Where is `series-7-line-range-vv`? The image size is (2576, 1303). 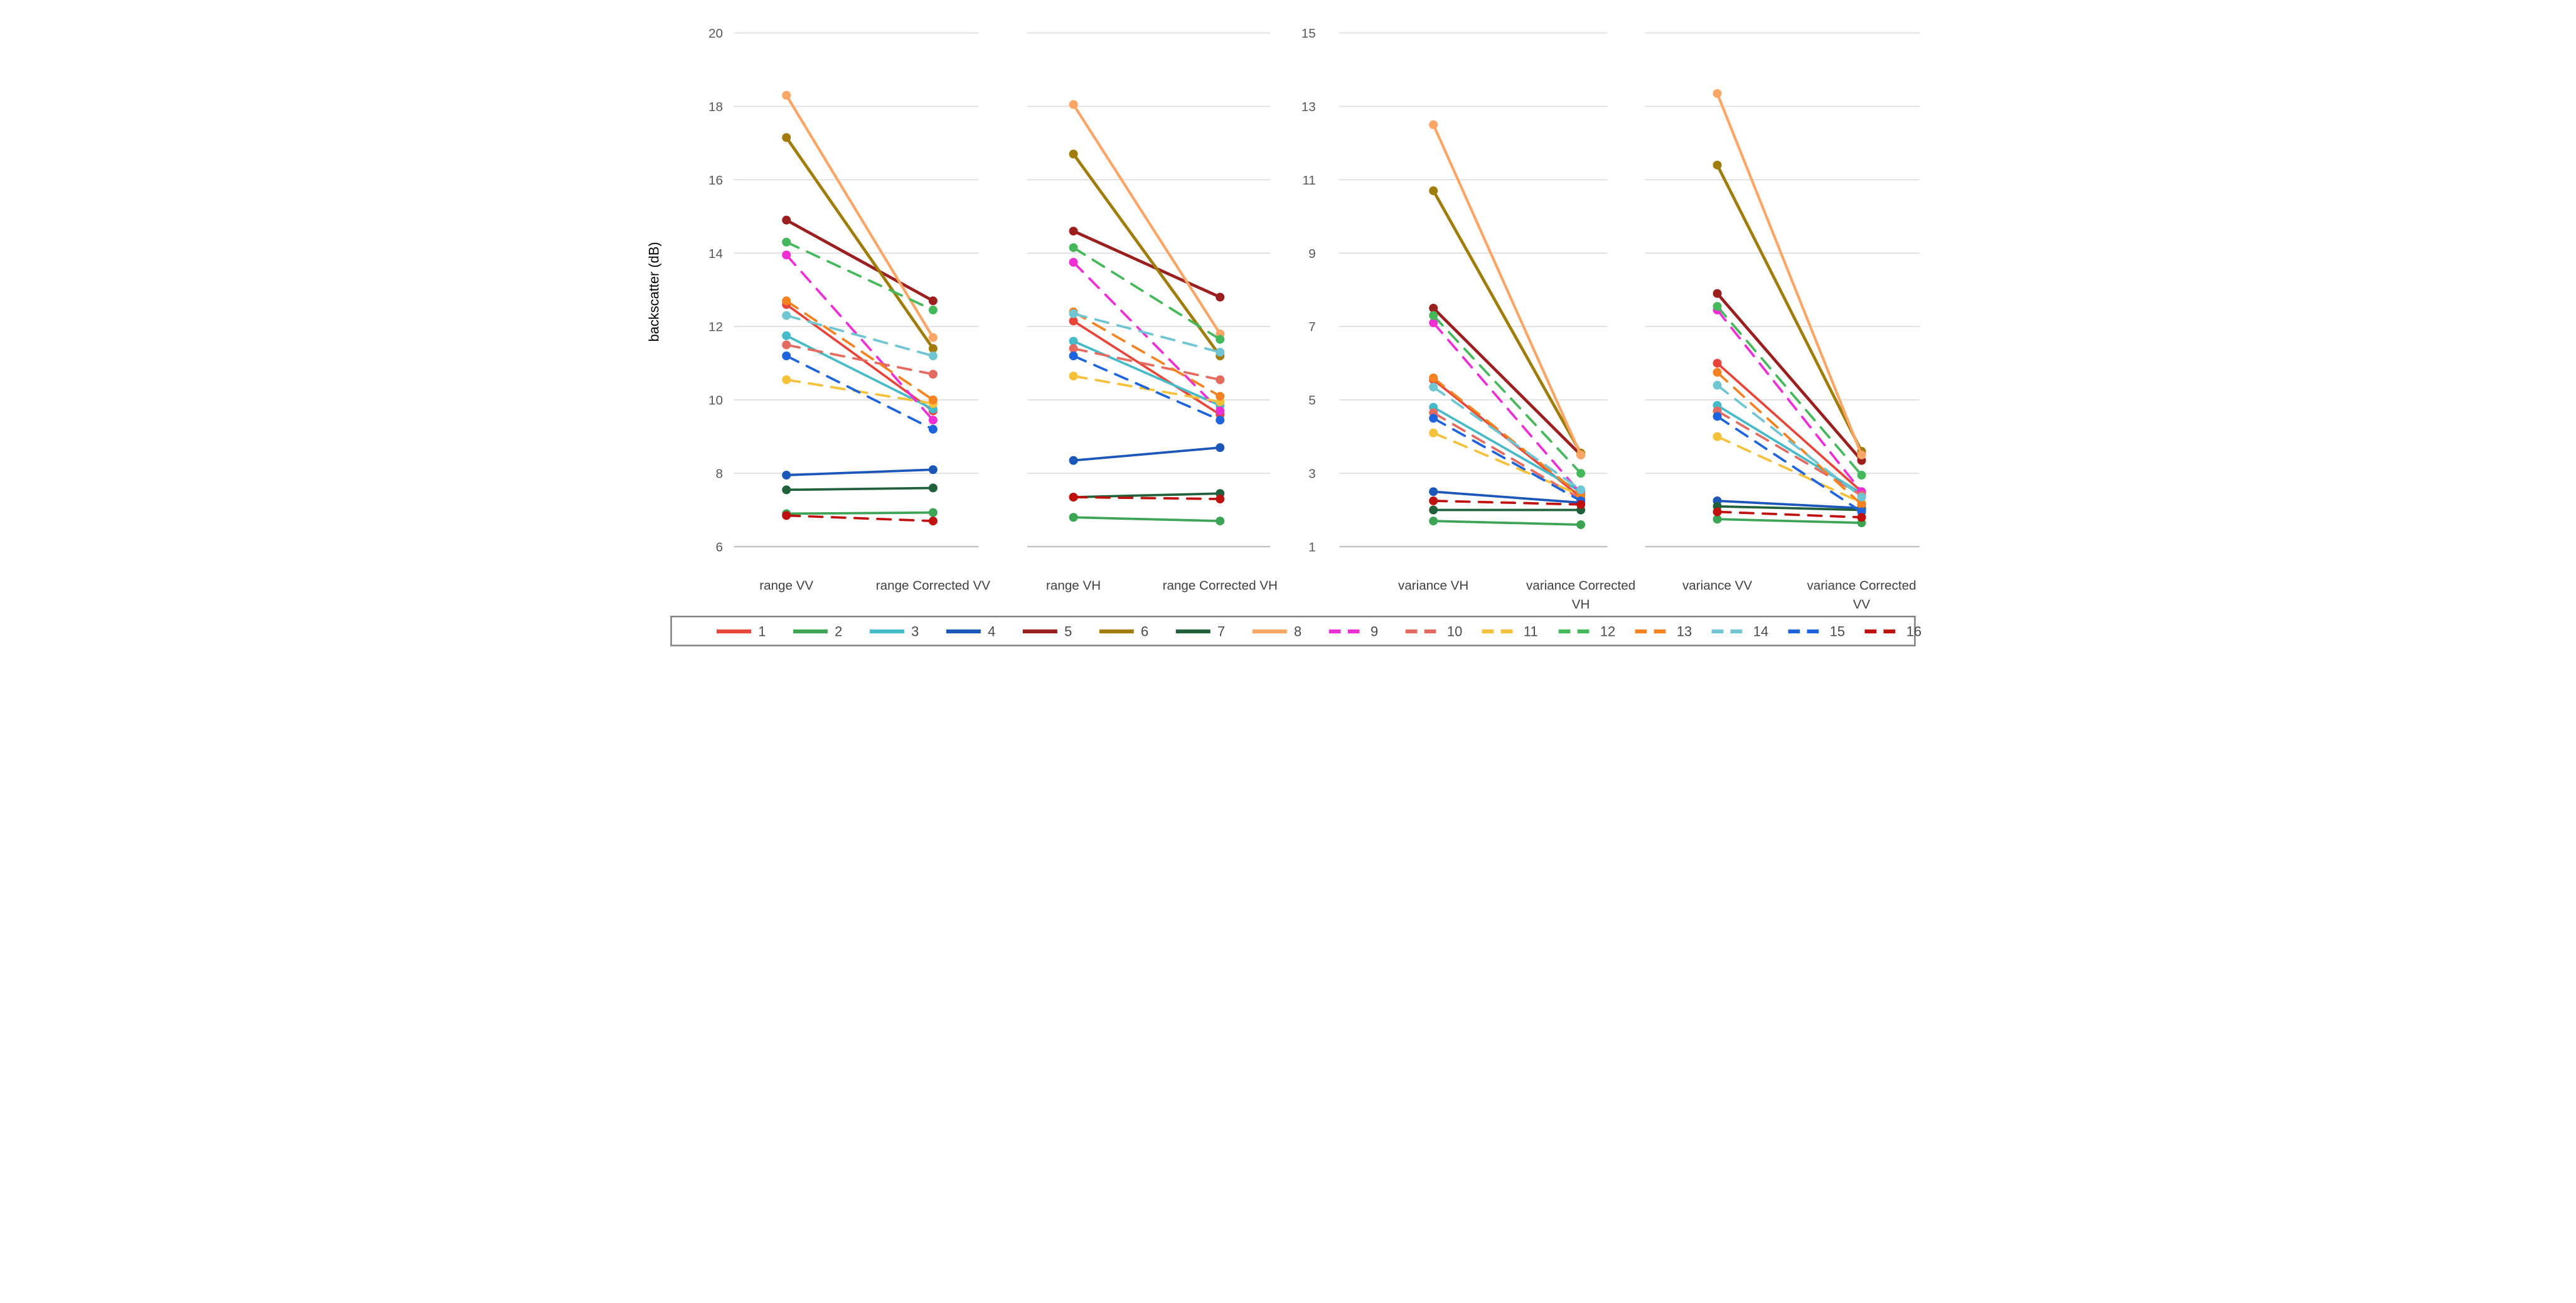
series-7-line-range-vv is located at coordinates (859, 489).